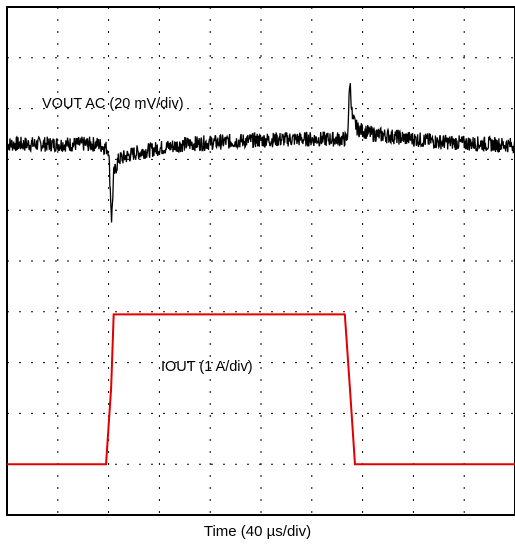 The image size is (515, 552). Describe the element at coordinates (113, 104) in the screenshot. I see `vout-channel-label: VOUT AC (20 mV/div)` at that location.